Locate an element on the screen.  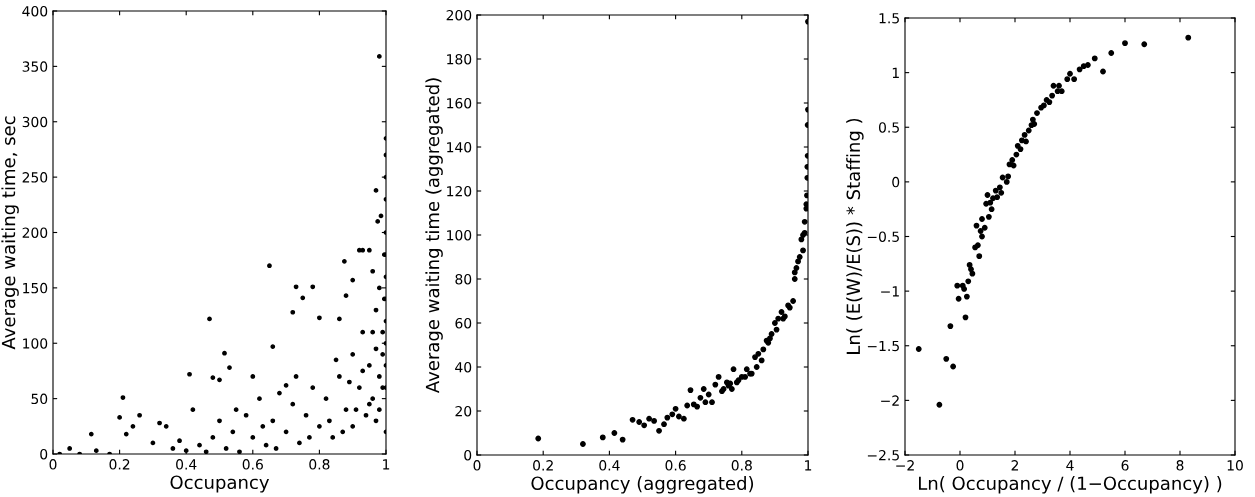
y-tick-label: 350 is located at coordinates (35, 66).